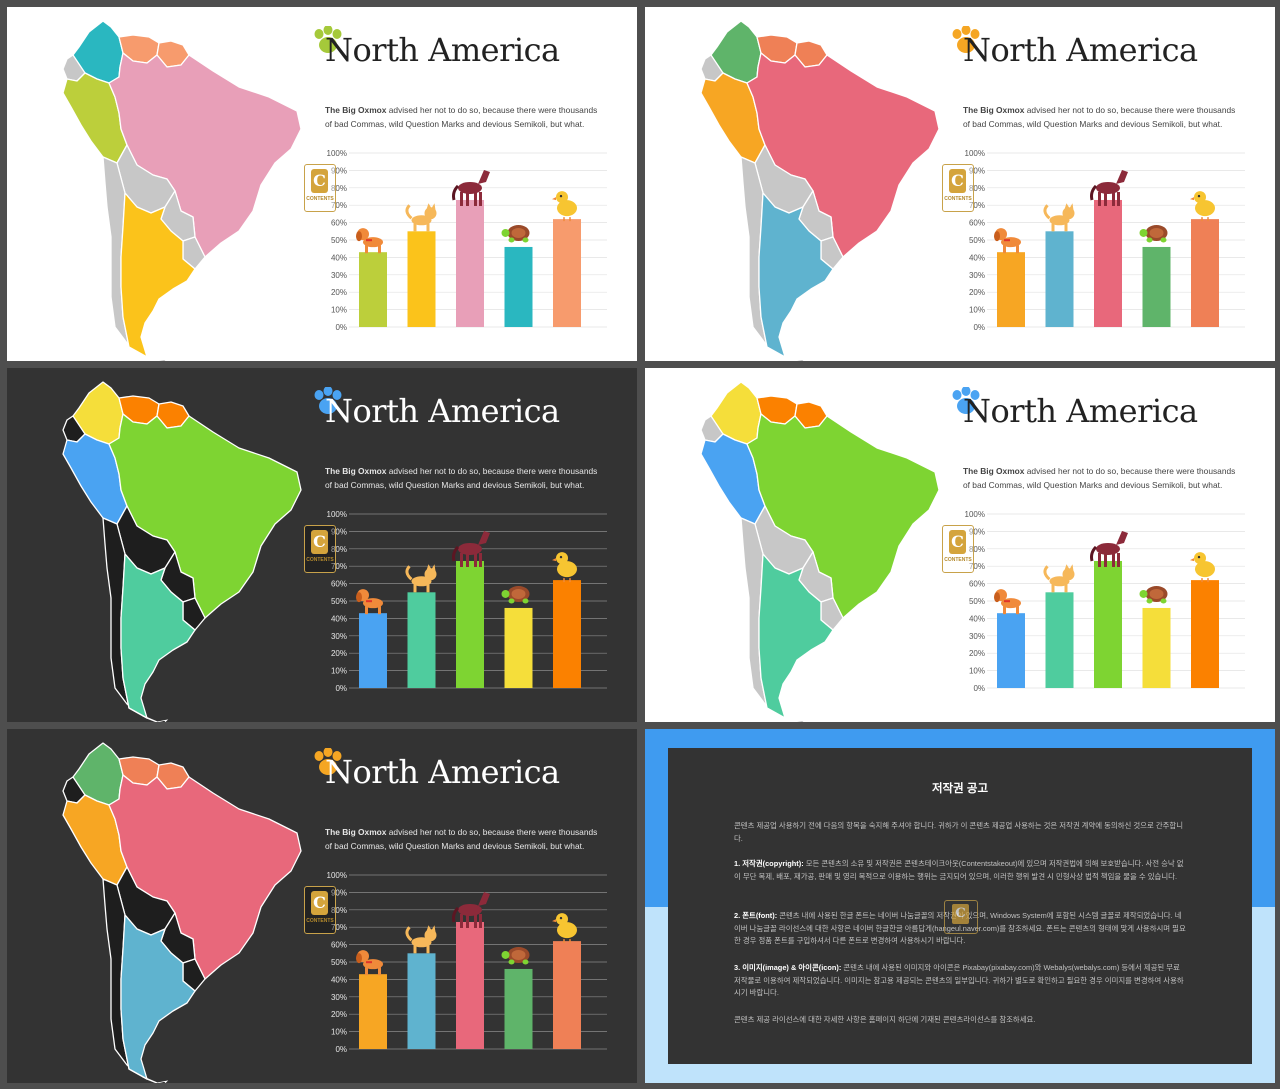  Describe the element at coordinates (966, 400) in the screenshot. I see `paw-icon` at that location.